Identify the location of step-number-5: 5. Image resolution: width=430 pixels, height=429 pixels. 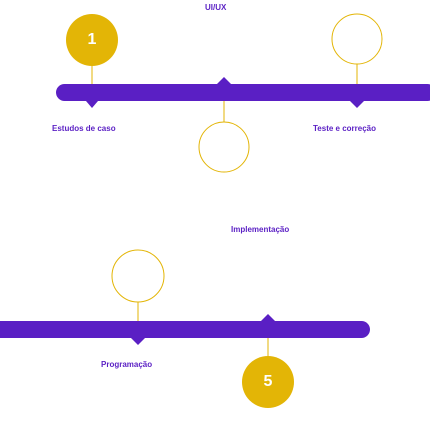
(268, 381).